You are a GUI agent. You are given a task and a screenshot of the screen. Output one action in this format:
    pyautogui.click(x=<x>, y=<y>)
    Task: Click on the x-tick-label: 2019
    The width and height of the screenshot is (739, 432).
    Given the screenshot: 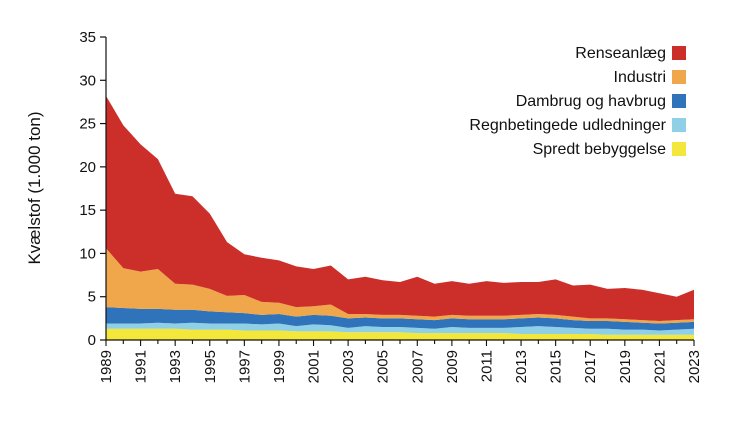 What is the action you would take?
    pyautogui.click(x=625, y=366)
    